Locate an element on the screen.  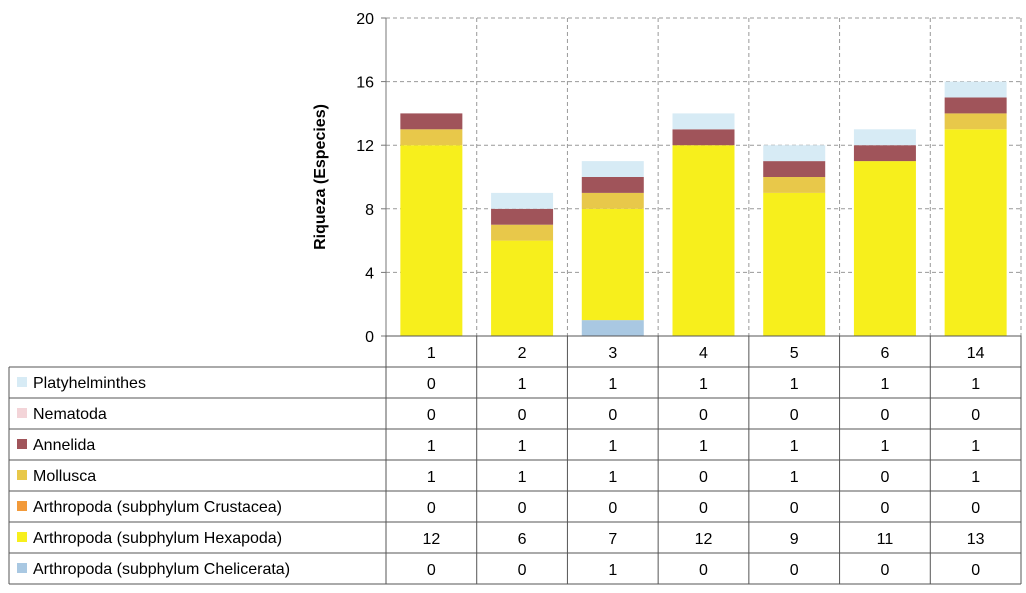
table-row: Platyhelminthes 0 1 1 1 1 1 1 is located at coordinates (498, 384).